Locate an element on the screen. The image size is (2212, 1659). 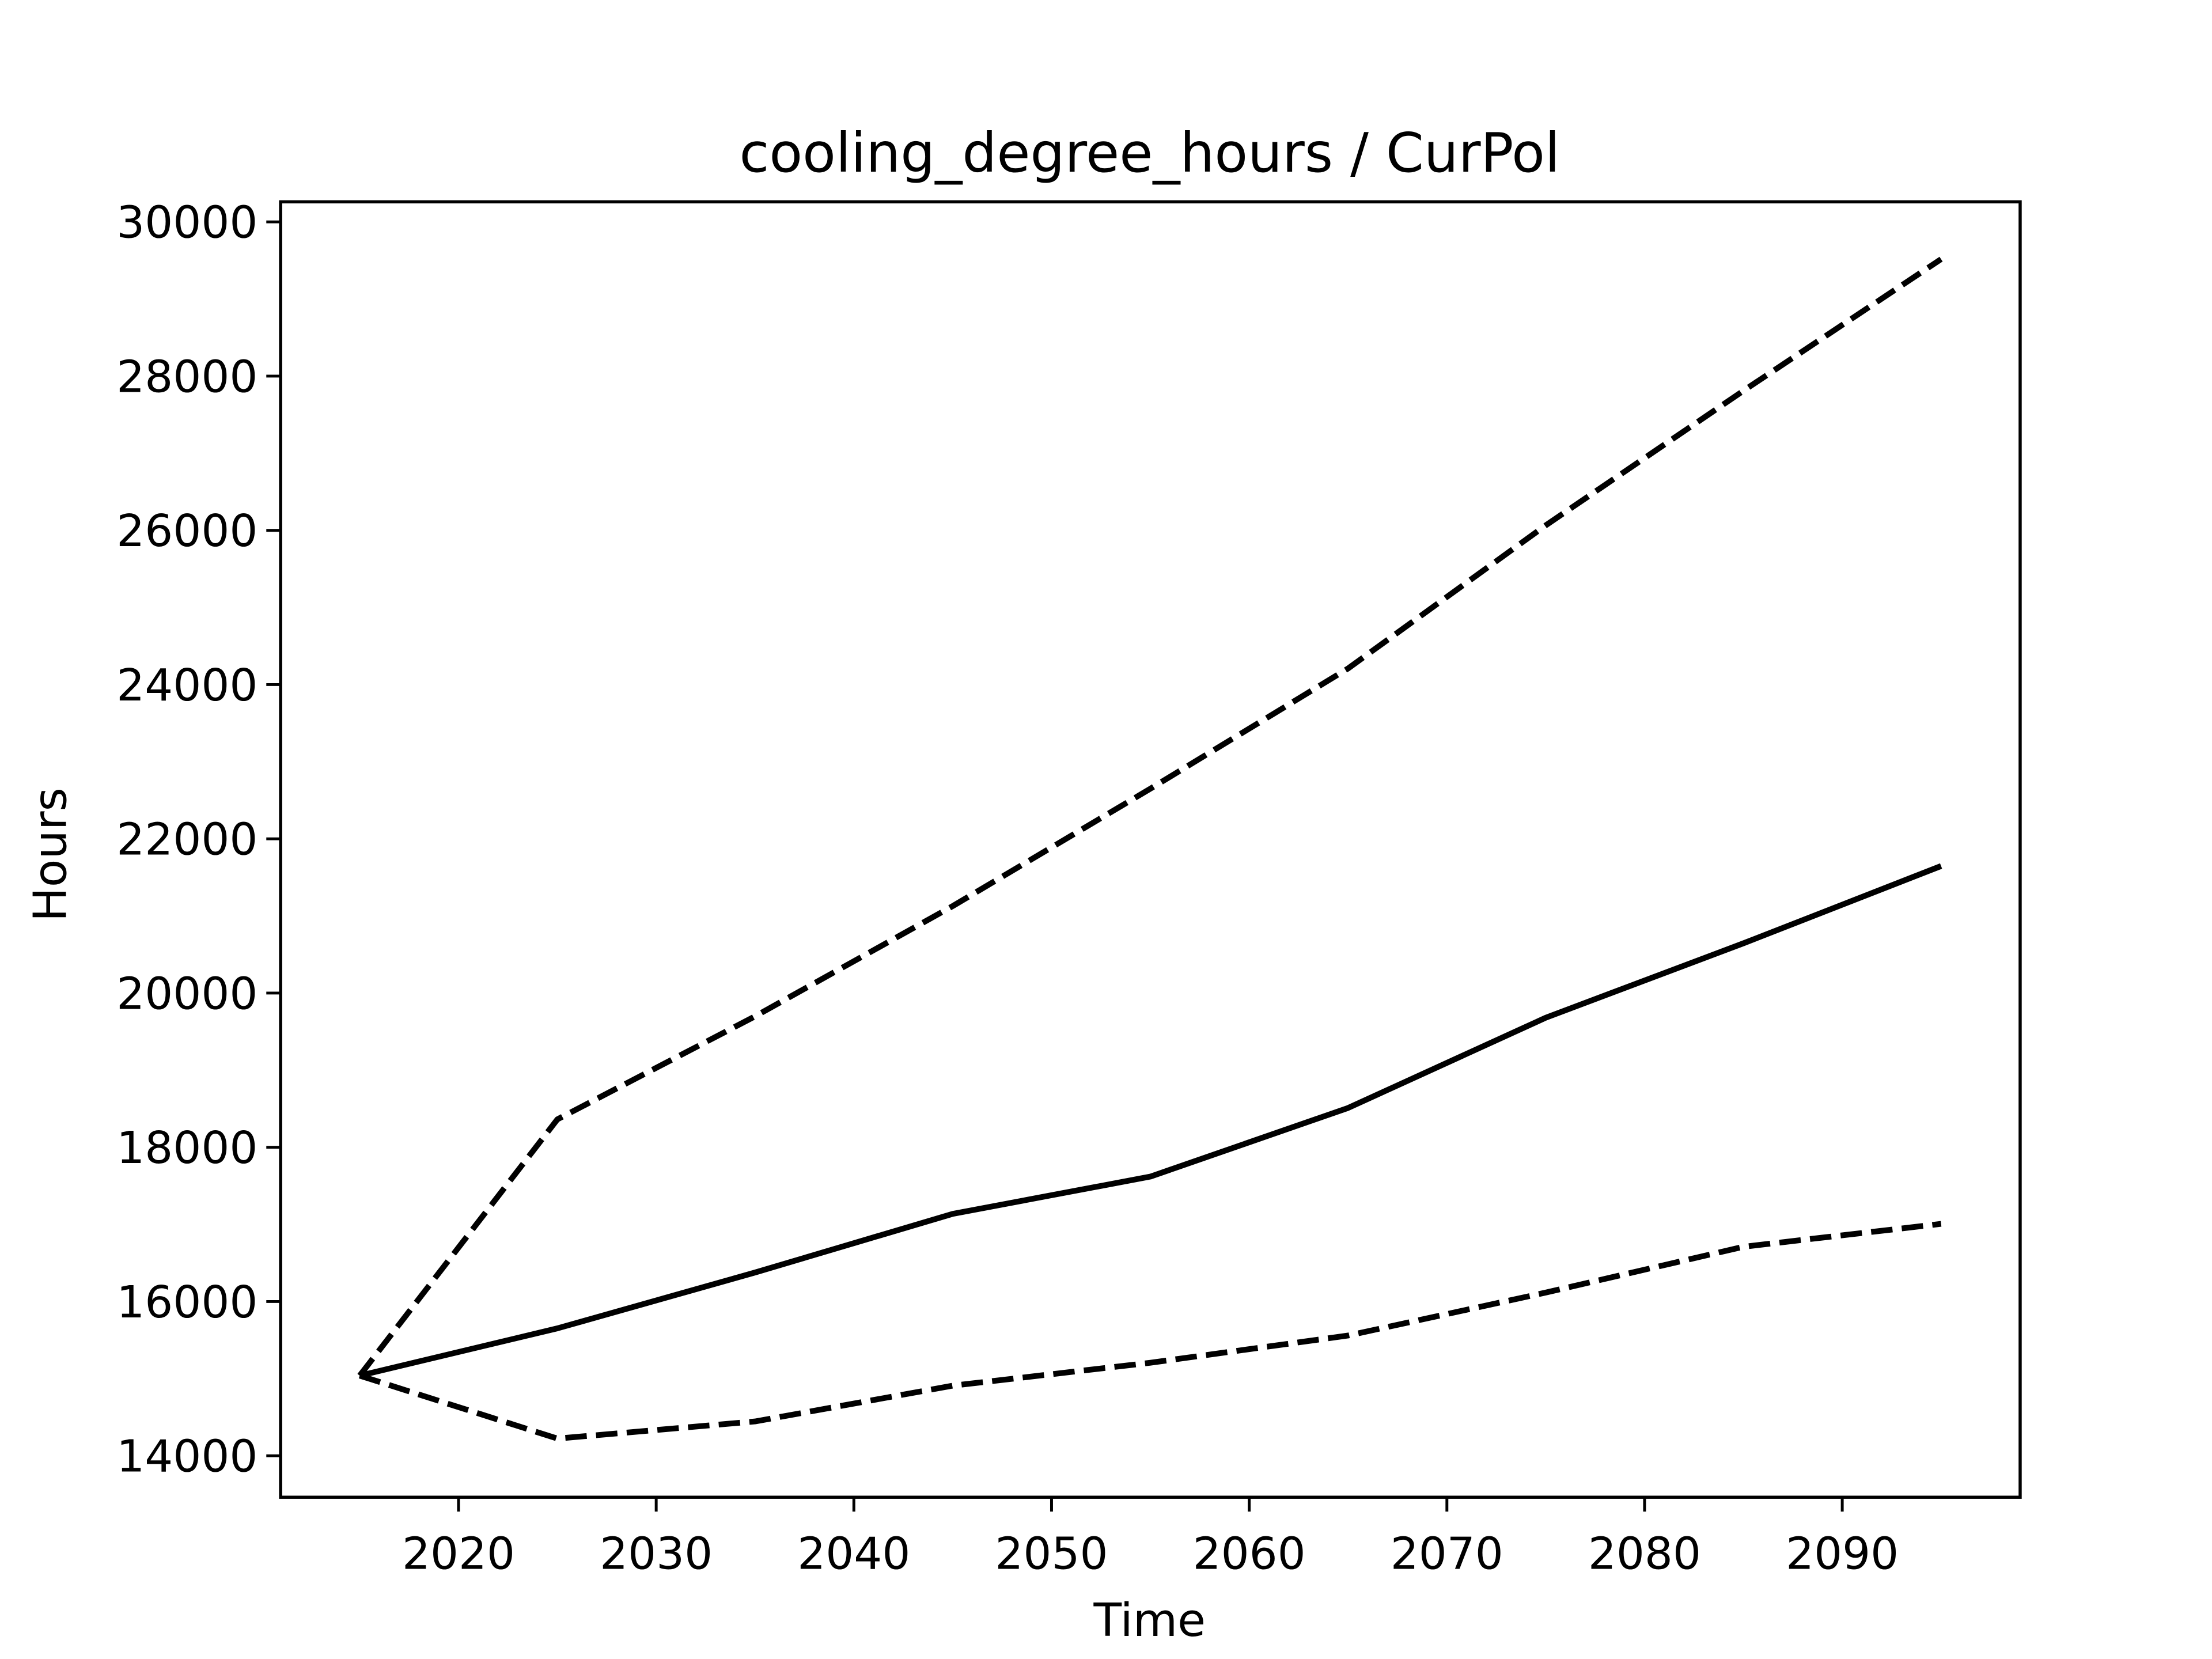
y-tick-label: 30000 is located at coordinates (186, 223).